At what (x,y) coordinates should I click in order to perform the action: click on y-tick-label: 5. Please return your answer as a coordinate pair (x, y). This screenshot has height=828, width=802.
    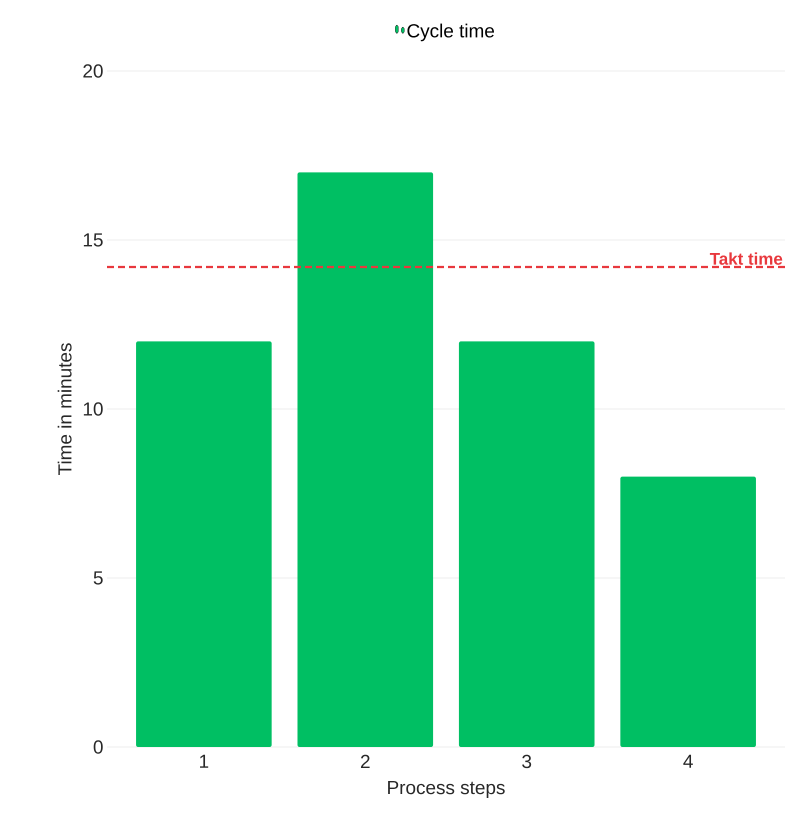
    Looking at the image, I should click on (98, 578).